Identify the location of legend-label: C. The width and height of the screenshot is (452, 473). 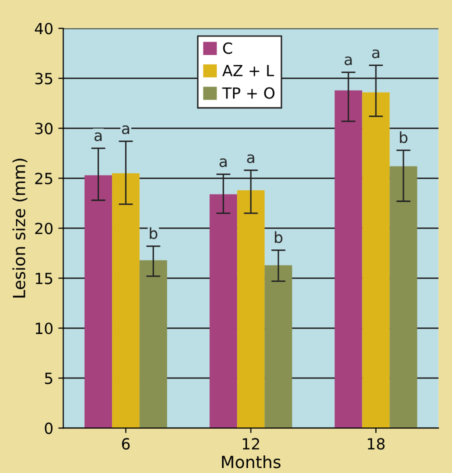
(227, 48).